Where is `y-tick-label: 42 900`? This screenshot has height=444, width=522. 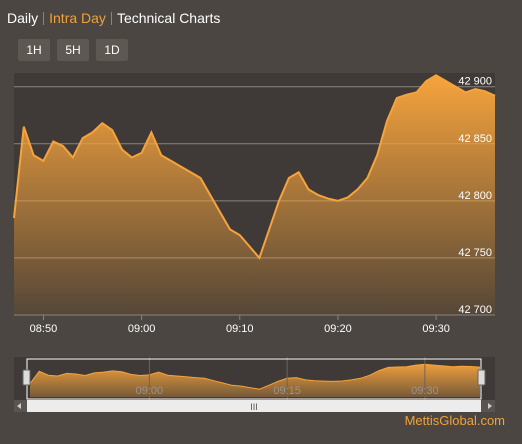 y-tick-label: 42 900 is located at coordinates (475, 82).